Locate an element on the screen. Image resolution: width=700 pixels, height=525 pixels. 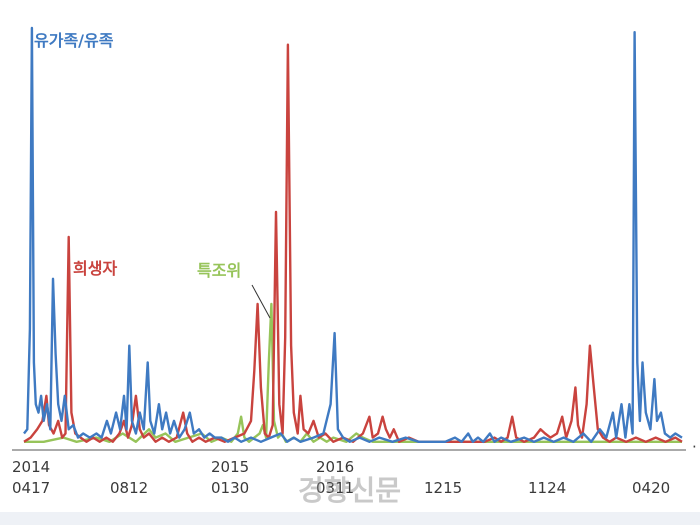
x-tick-date: 1215 is located at coordinates (443, 488).